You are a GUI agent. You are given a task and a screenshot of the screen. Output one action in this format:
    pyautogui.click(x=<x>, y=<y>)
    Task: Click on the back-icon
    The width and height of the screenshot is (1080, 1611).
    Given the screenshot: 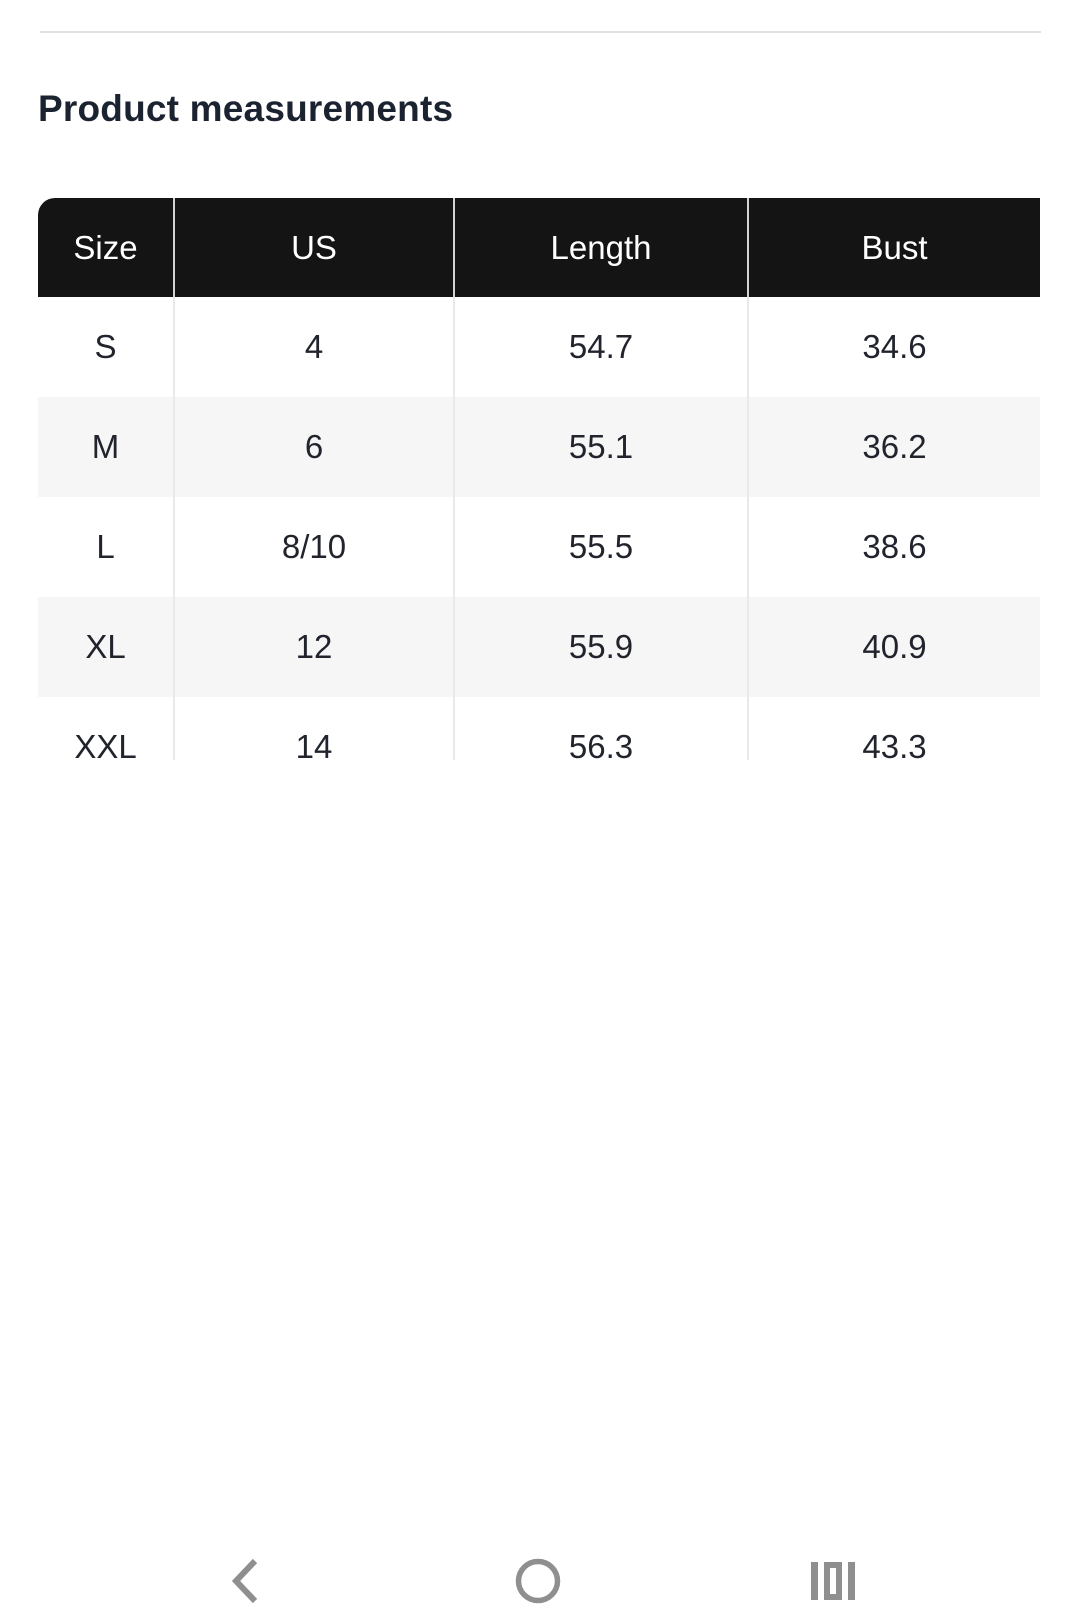 What is the action you would take?
    pyautogui.click(x=245, y=1581)
    